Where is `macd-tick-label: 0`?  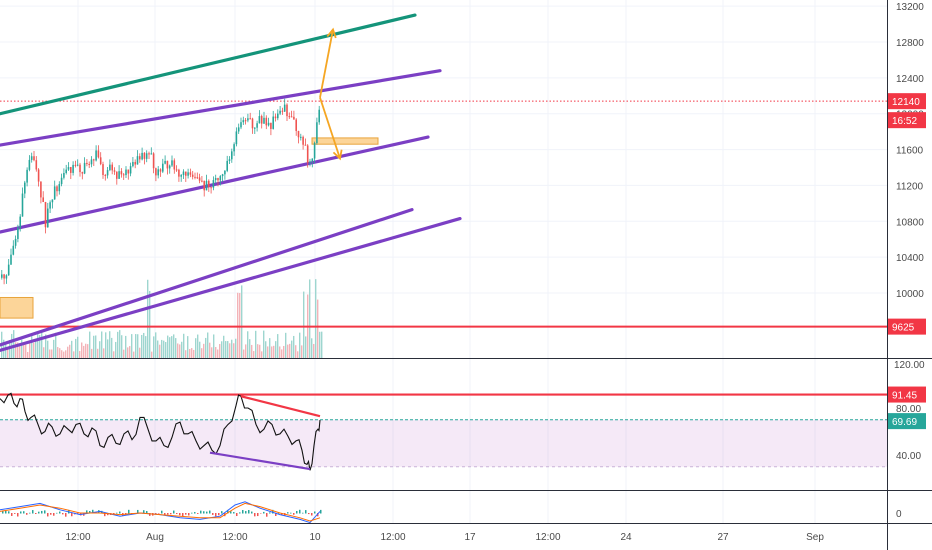 macd-tick-label: 0 is located at coordinates (899, 514).